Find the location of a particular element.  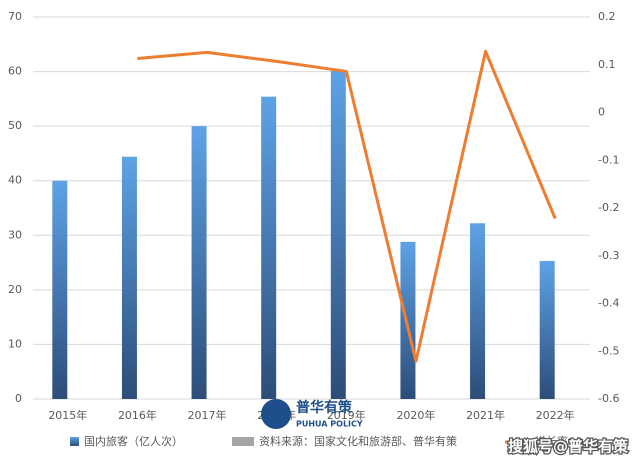

source-label: 资料来源：国家文化和旅游部、普华有策 is located at coordinates (358, 441).